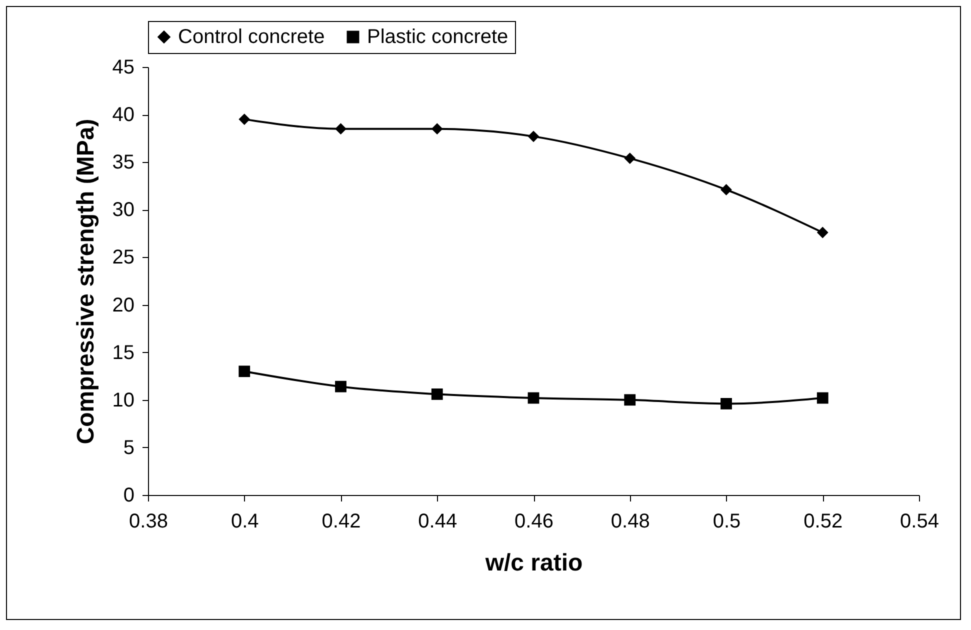 The width and height of the screenshot is (971, 630). What do you see at coordinates (148, 521) in the screenshot?
I see `x-tick-label: 0.38` at bounding box center [148, 521].